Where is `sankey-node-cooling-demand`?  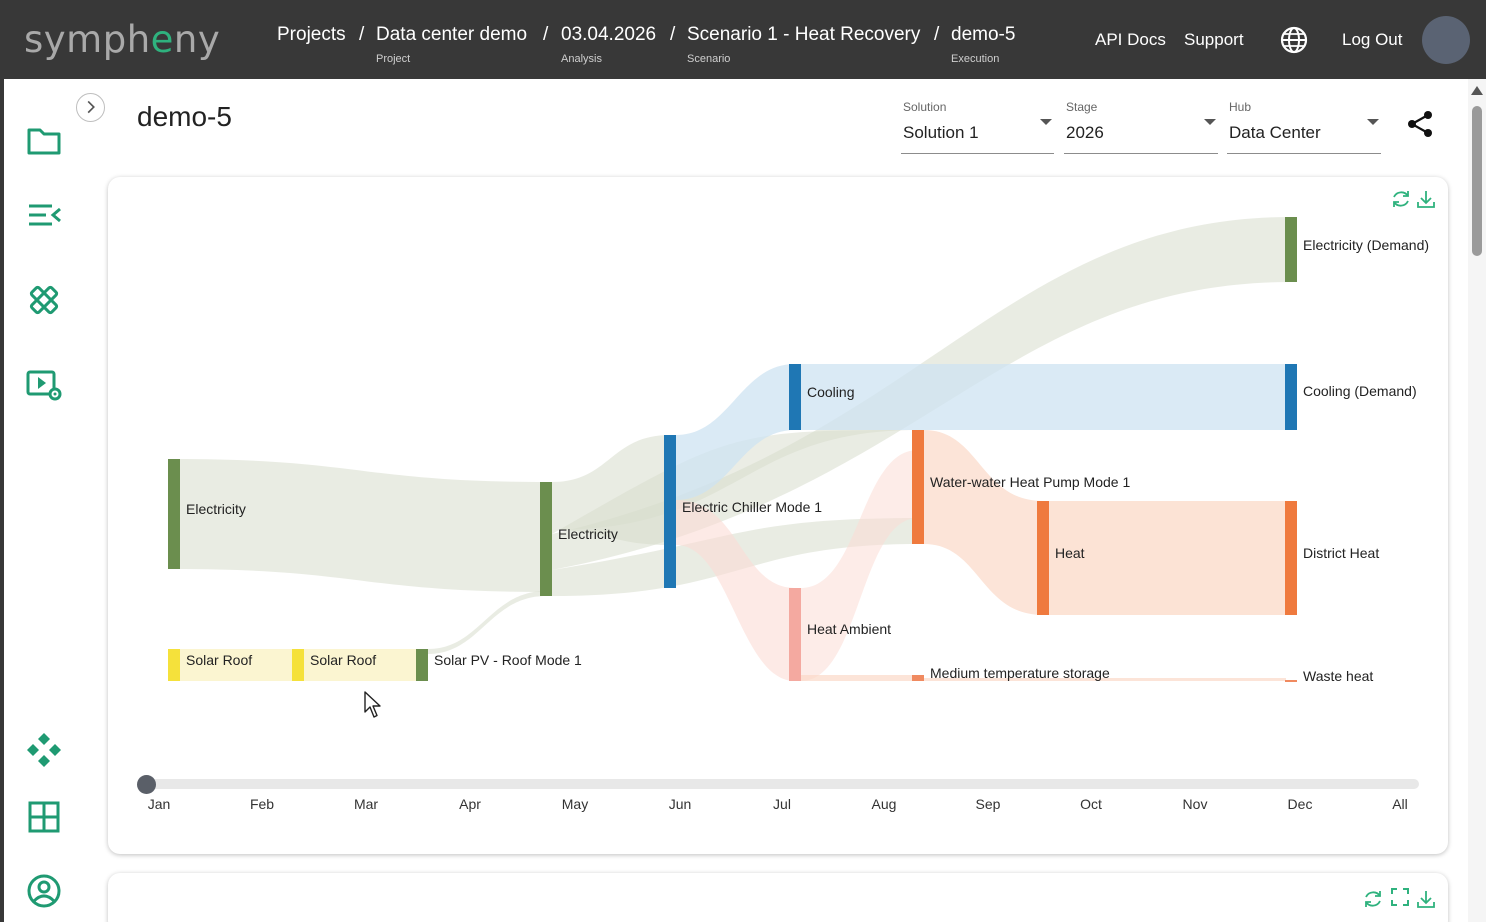 sankey-node-cooling-demand is located at coordinates (1291, 397).